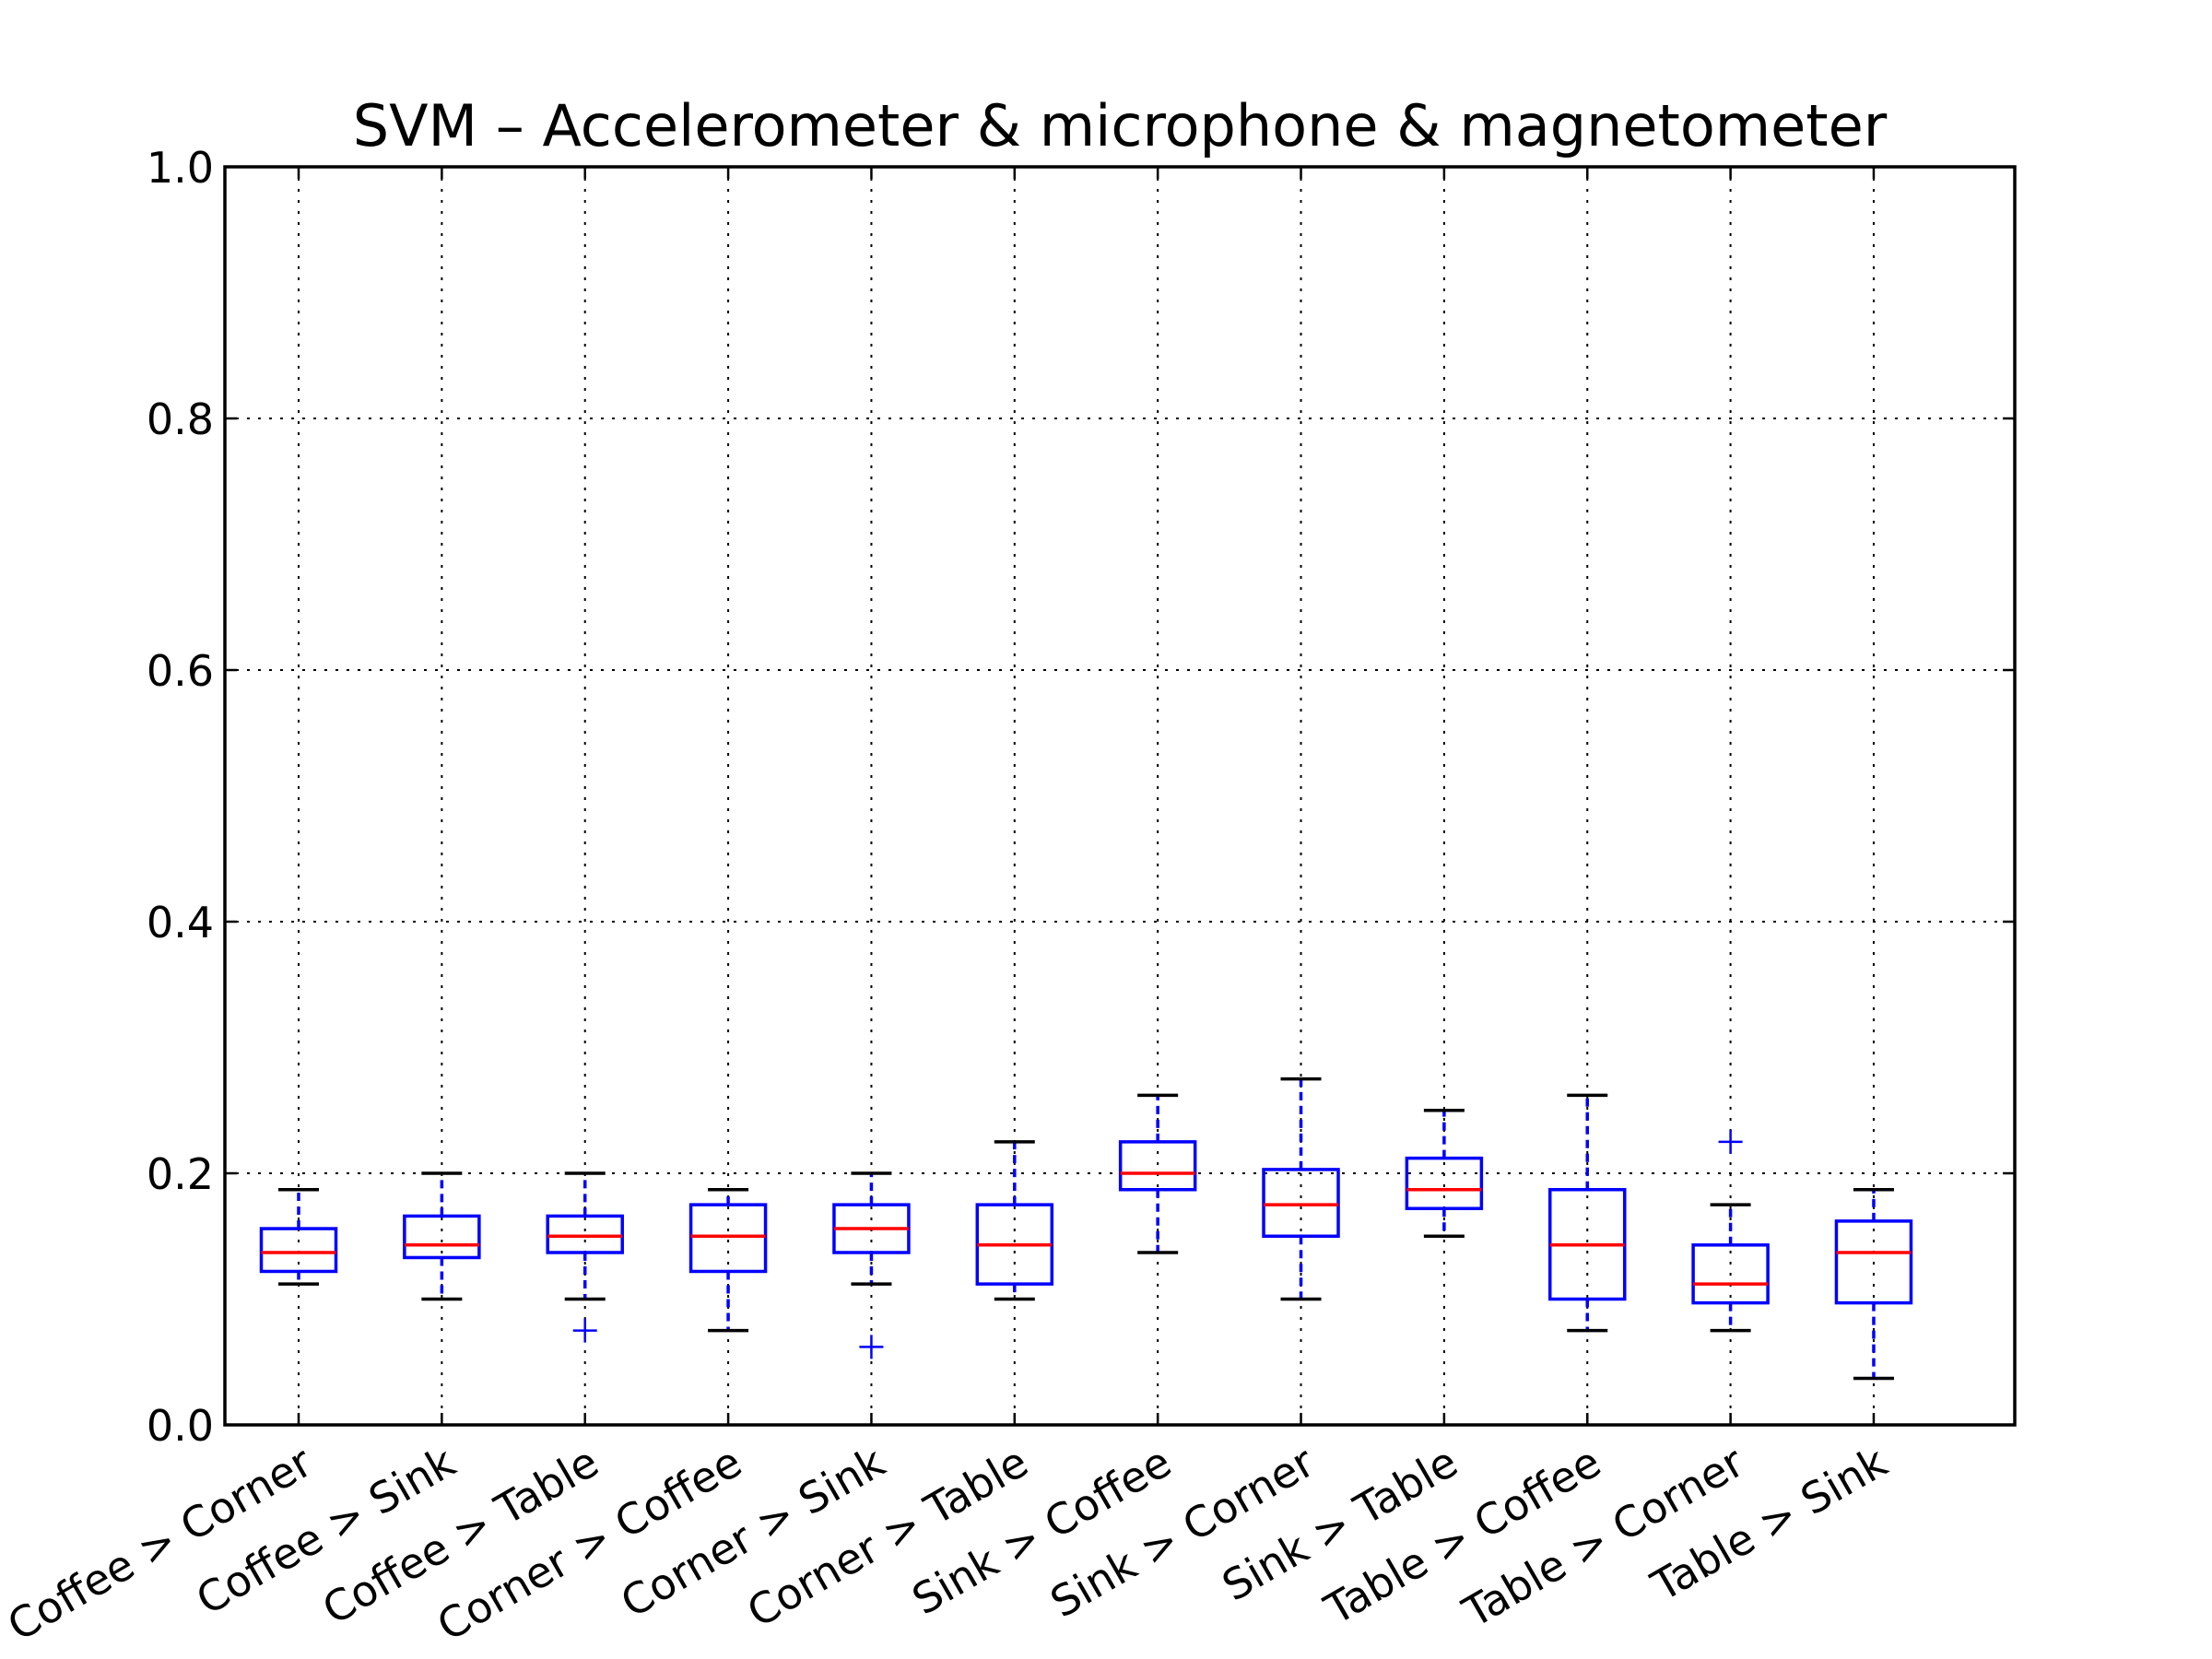  Describe the element at coordinates (180, 1174) in the screenshot. I see `y-tick-label: 0.2` at that location.